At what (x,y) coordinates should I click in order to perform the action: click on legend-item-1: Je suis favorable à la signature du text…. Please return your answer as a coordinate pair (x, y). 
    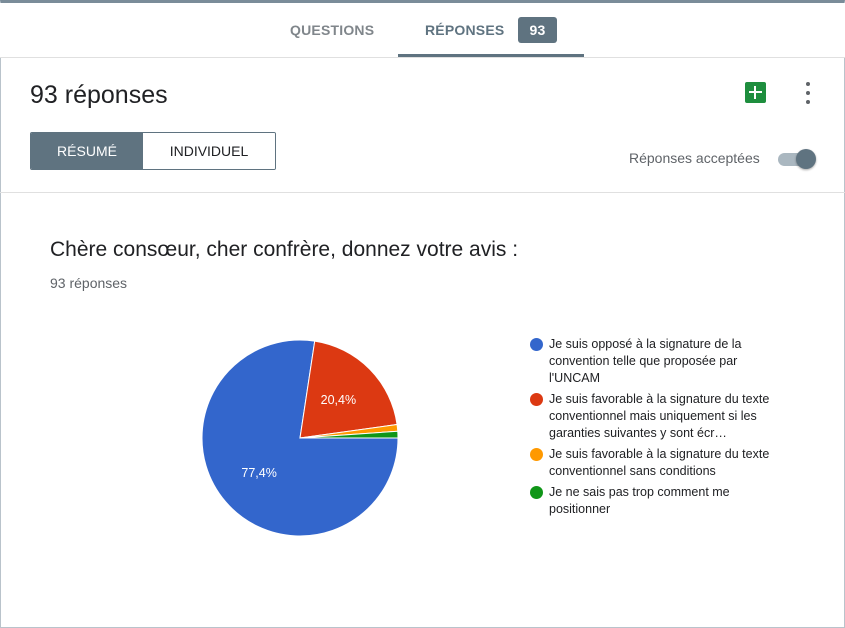
    Looking at the image, I should click on (655, 416).